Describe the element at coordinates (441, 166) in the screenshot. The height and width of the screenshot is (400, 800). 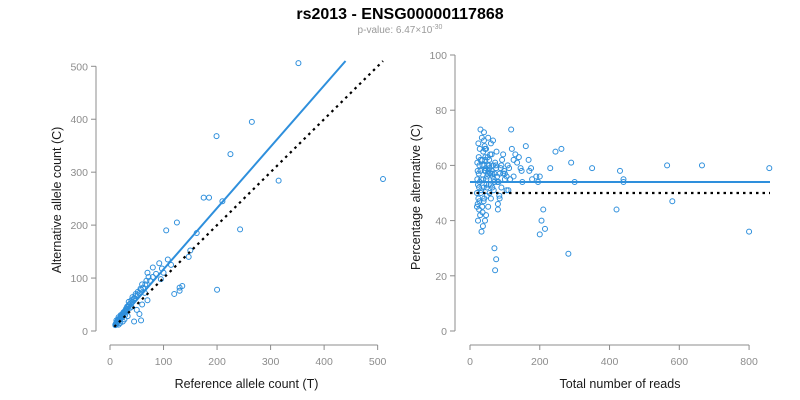
I see `right-y-tick-label: 60` at that location.